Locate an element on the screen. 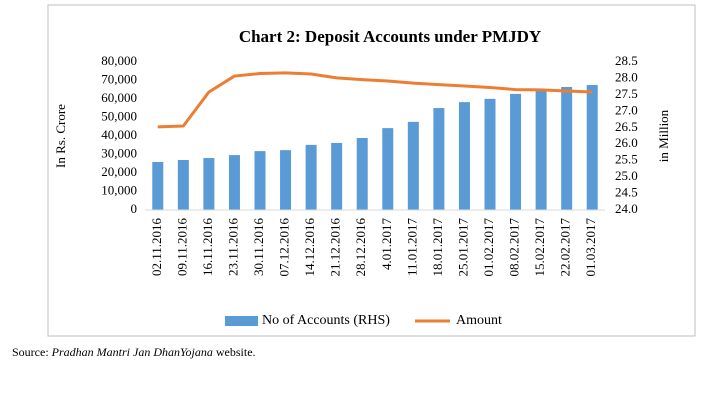 The image size is (713, 416). y-axis-label: In Rs. Crore is located at coordinates (60, 136).